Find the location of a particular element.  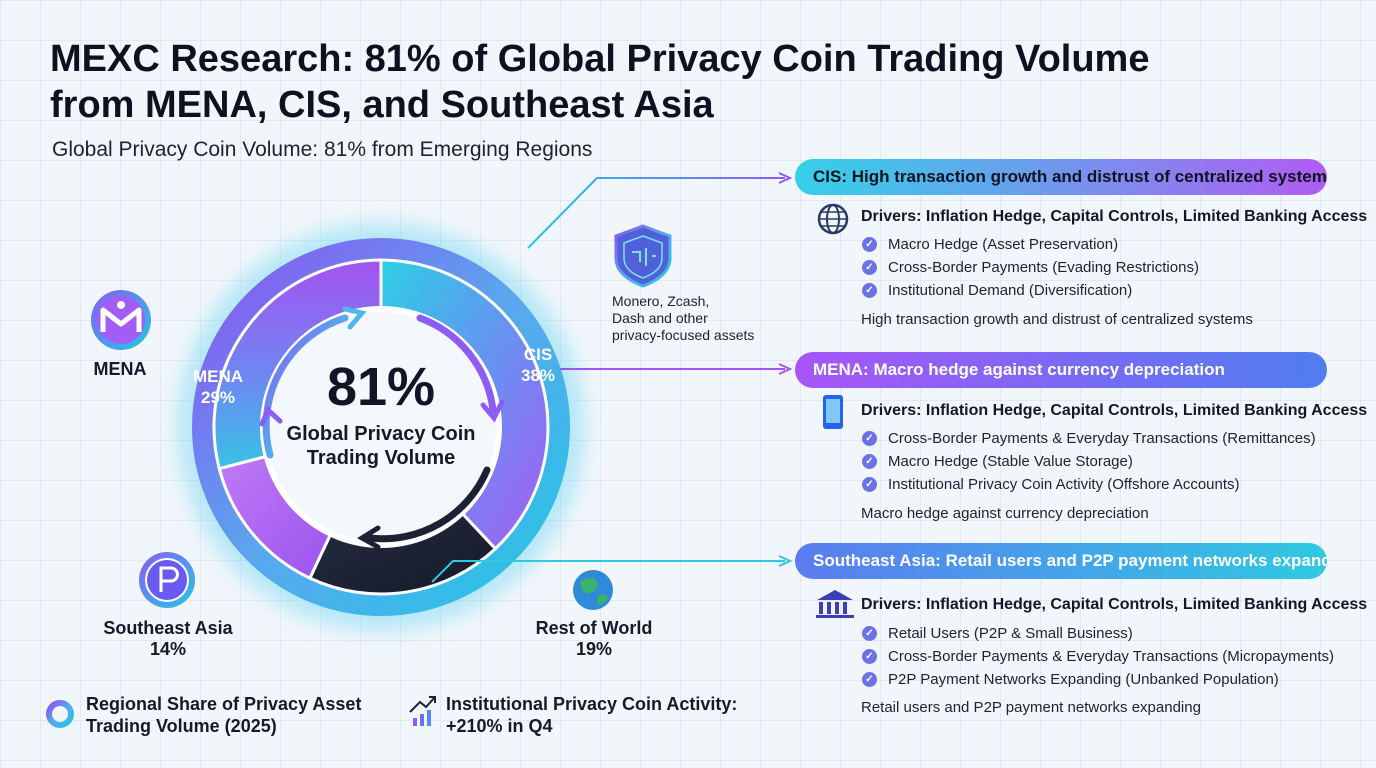

cis-slice-name: CIS is located at coordinates (538, 354).